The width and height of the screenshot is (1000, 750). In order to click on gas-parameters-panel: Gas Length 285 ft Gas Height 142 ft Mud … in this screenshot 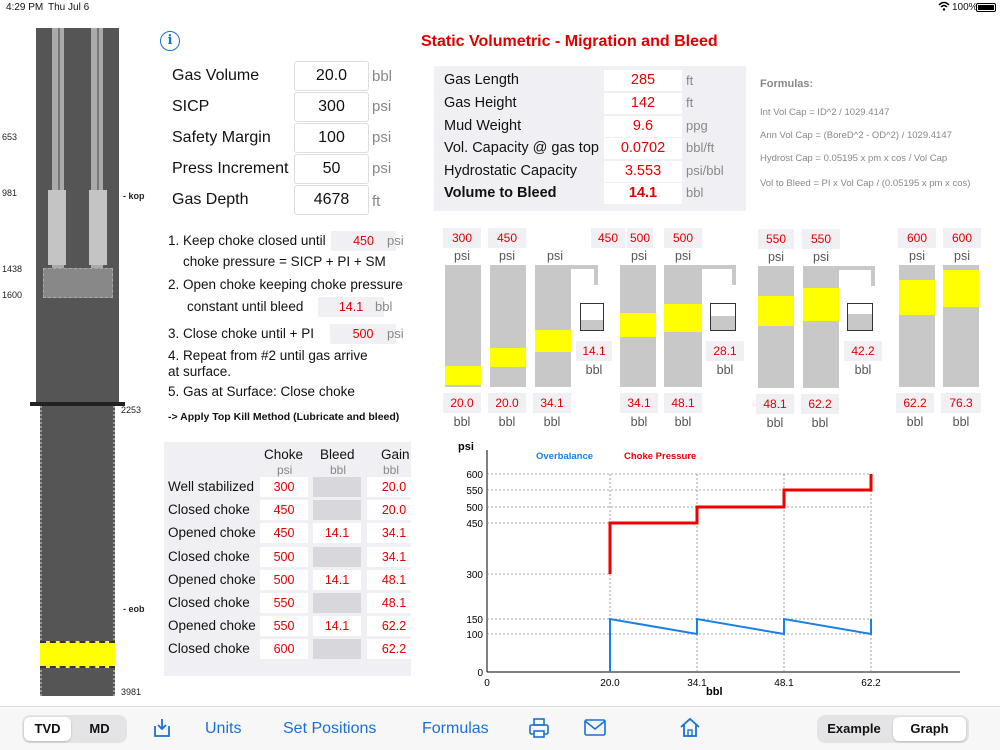, I will do `click(590, 138)`.